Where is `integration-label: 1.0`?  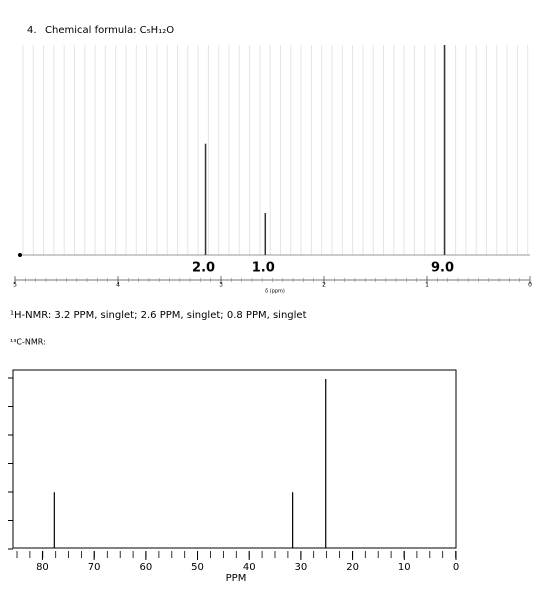
integration-label: 1.0 is located at coordinates (263, 268).